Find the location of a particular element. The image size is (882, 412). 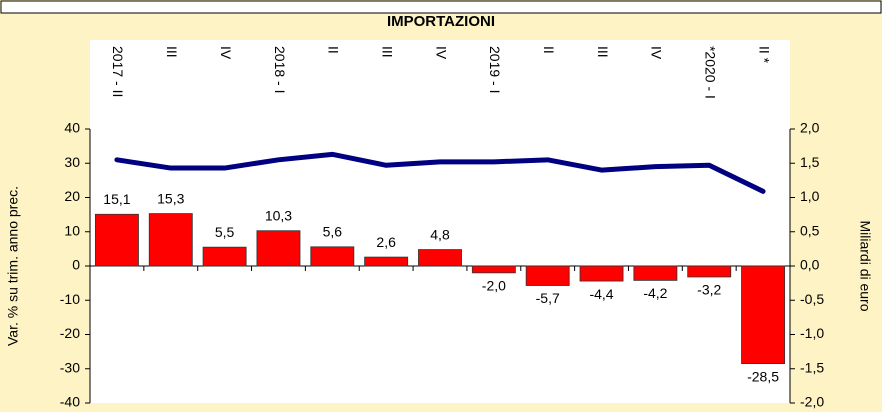

y2-tick-label: 0,0 is located at coordinates (810, 265).